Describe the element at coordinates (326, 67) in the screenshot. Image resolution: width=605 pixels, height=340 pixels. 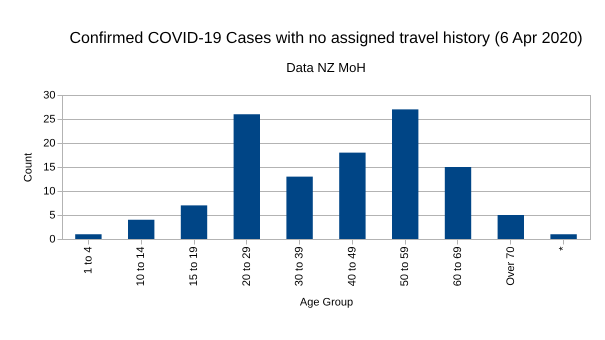
I see `chart-subtitle: Data NZ MoH` at that location.